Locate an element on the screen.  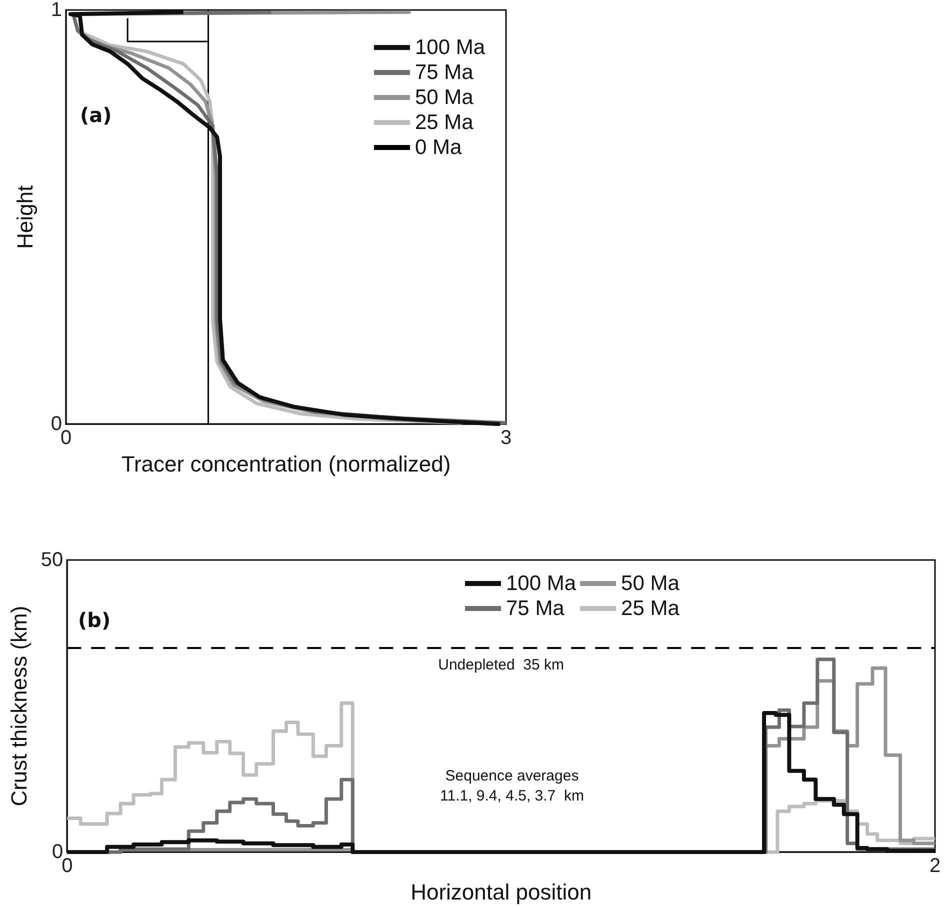
x-tick-label: 2 is located at coordinates (935, 866).